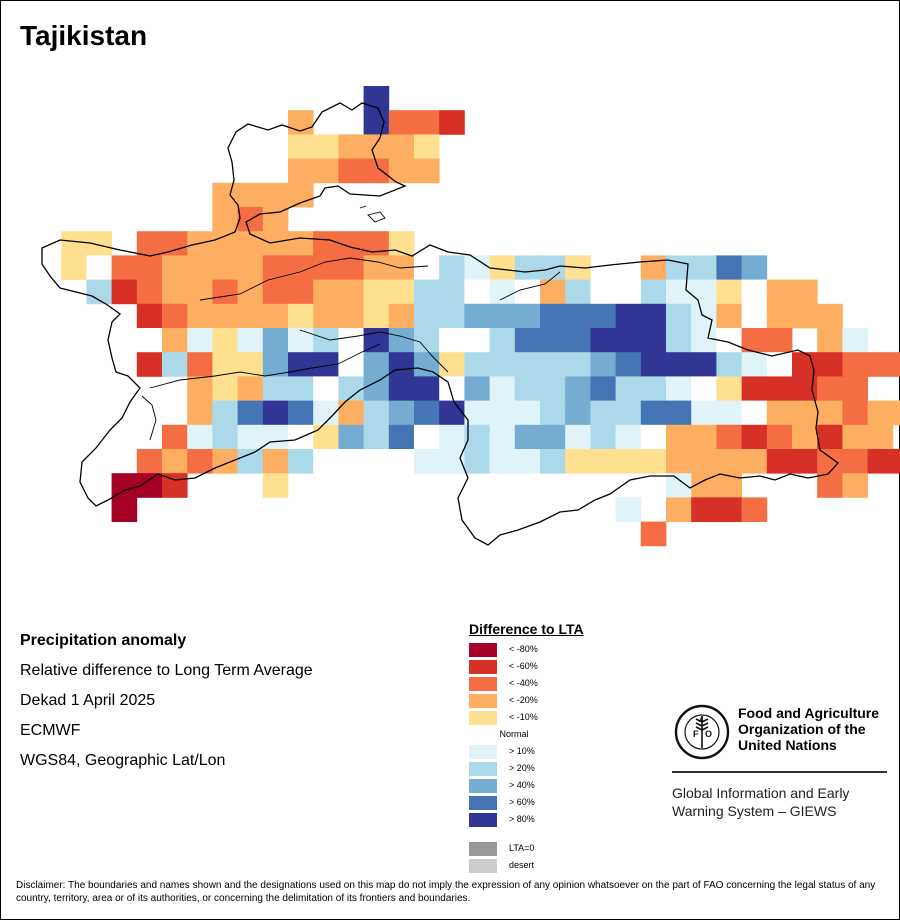 The width and height of the screenshot is (900, 920). Describe the element at coordinates (549, 717) in the screenshot. I see `legend-item: < -10%` at that location.